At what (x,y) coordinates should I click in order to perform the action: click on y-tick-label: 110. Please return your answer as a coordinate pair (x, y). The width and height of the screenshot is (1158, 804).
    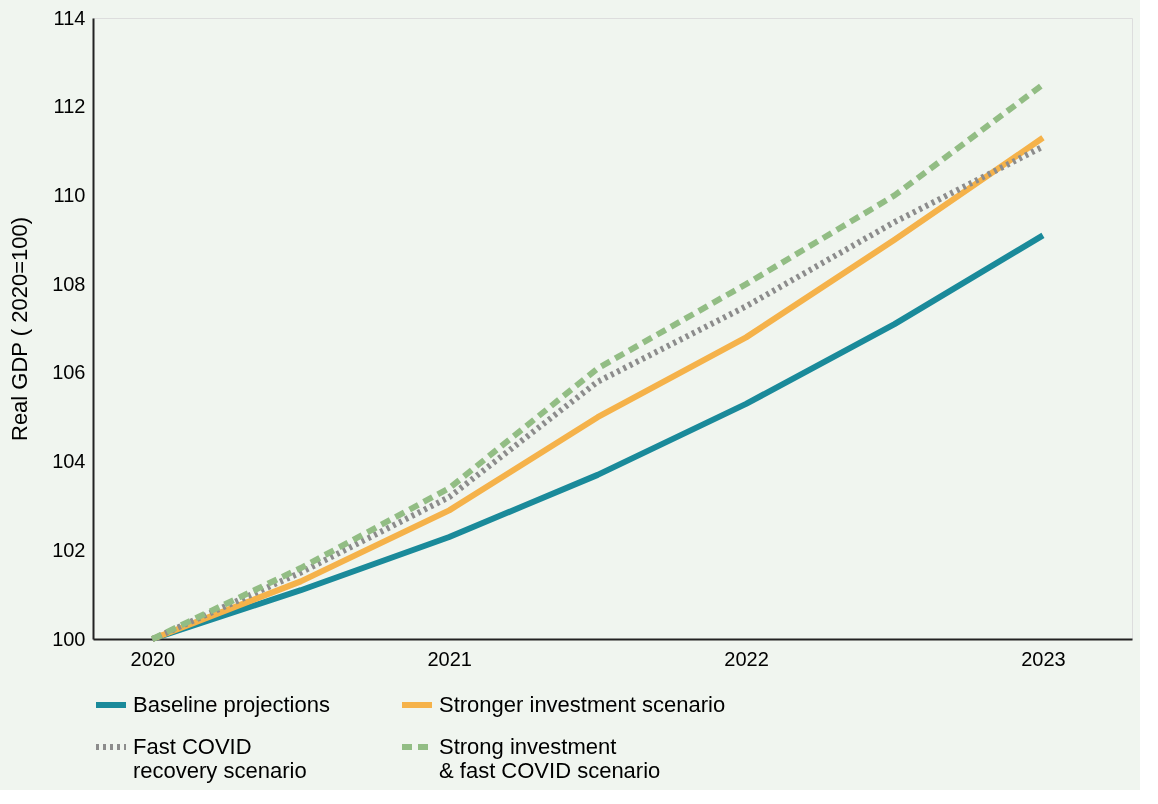
    Looking at the image, I should click on (69, 194).